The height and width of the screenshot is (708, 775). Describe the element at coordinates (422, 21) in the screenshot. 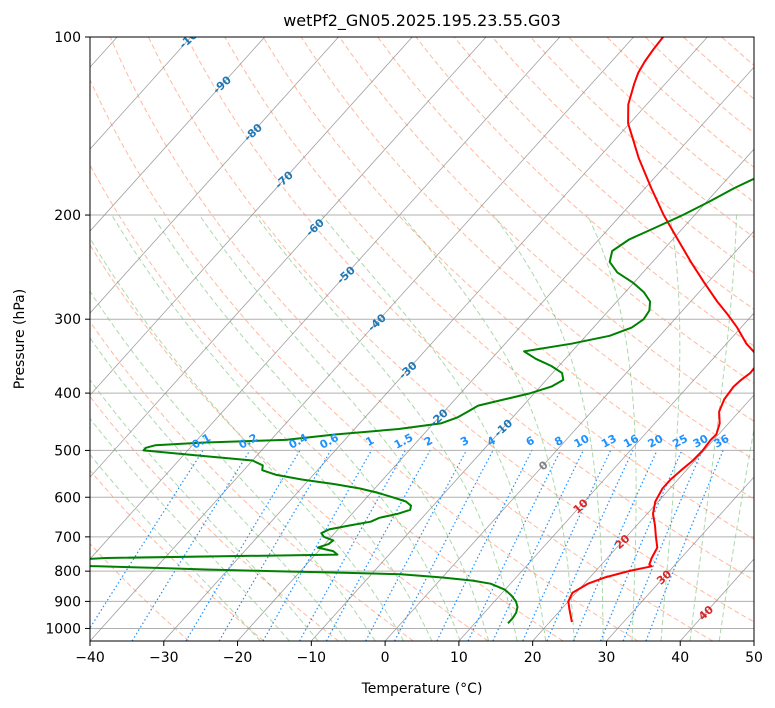

I see `chart-title: wetPf2_GN05.2025.195.23.55.G03` at that location.